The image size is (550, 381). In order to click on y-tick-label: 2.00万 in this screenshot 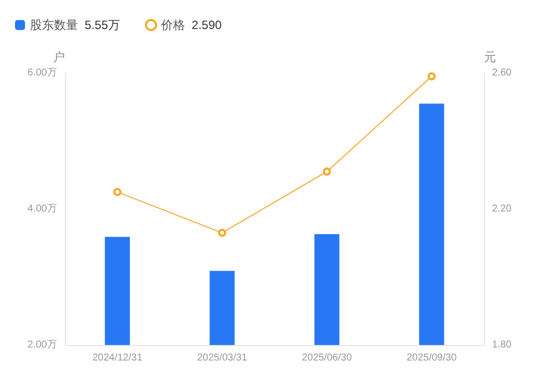, I will do `click(42, 345)`.